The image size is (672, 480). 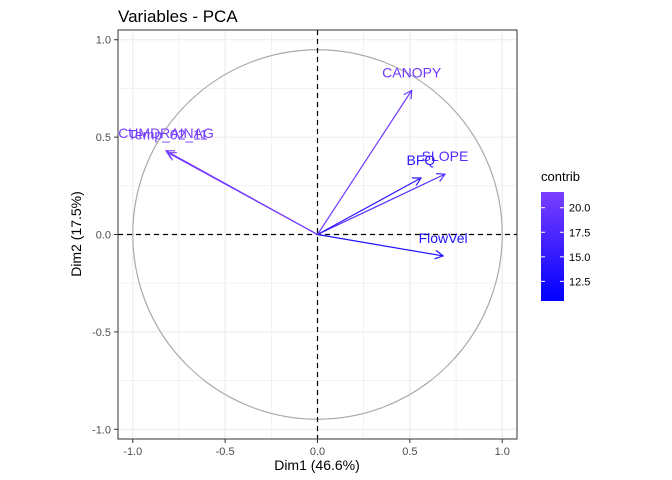 I want to click on y-tick-label: -0.5, so click(x=101, y=333).